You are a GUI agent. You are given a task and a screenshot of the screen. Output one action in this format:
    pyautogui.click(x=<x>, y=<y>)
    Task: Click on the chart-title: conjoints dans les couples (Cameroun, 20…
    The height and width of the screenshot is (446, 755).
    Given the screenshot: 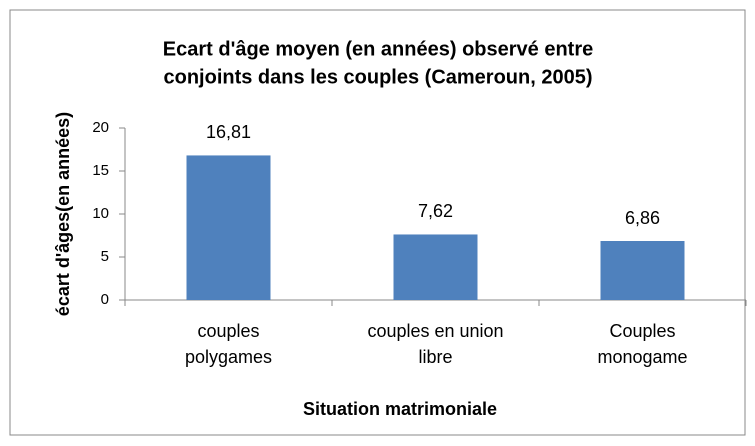 What is the action you would take?
    pyautogui.click(x=377, y=77)
    